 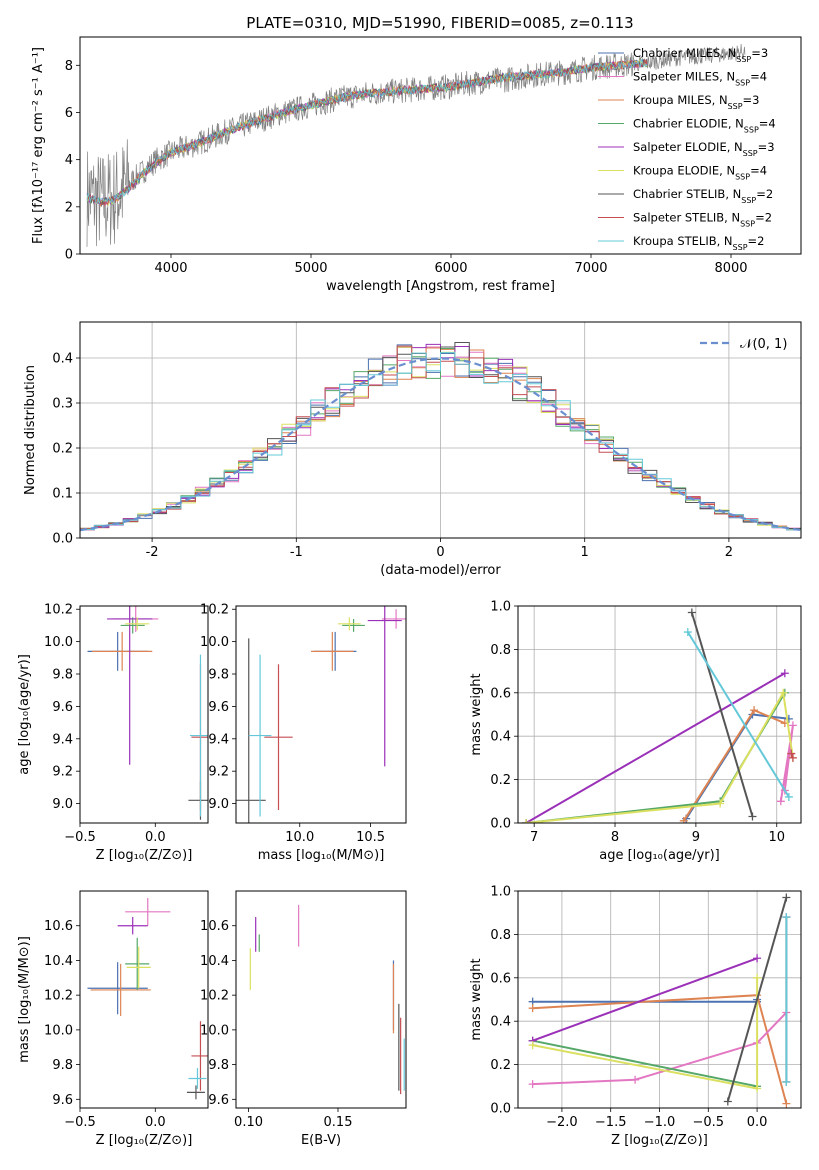 I want to click on mass_vs_Z-plot-area, so click(x=147, y=998).